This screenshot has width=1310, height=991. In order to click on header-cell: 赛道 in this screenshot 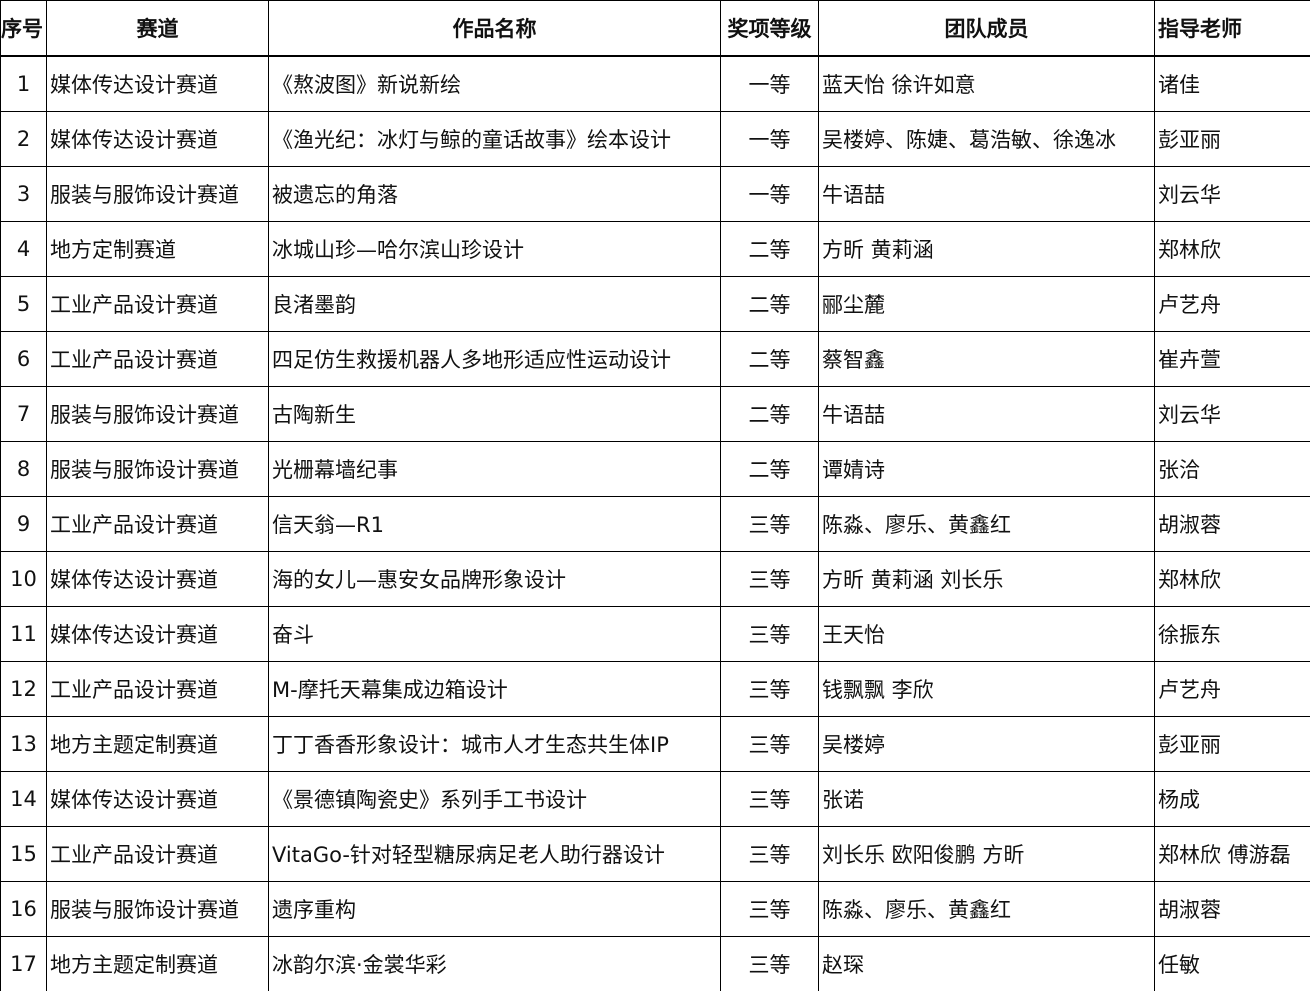, I will do `click(157, 28)`.